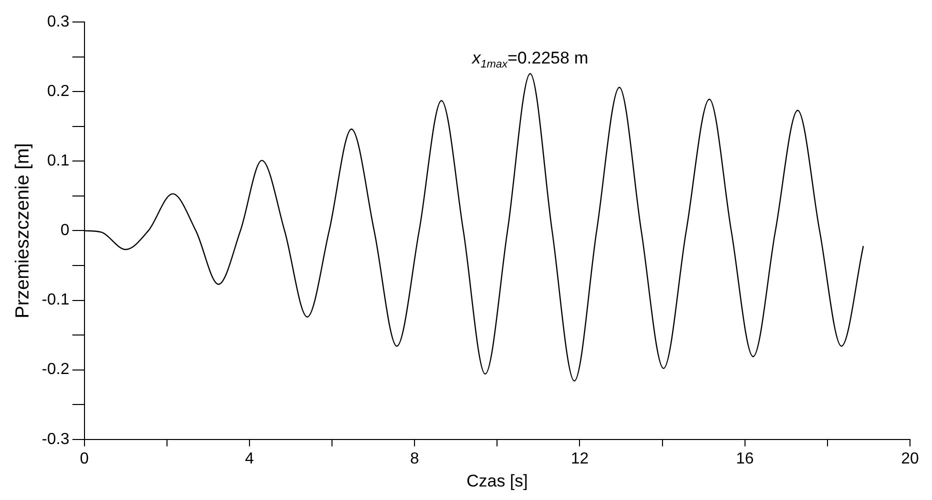 Image resolution: width=932 pixels, height=500 pixels. Describe the element at coordinates (23, 230) in the screenshot. I see `y-axis-title: Przemieszczenie [m]` at that location.